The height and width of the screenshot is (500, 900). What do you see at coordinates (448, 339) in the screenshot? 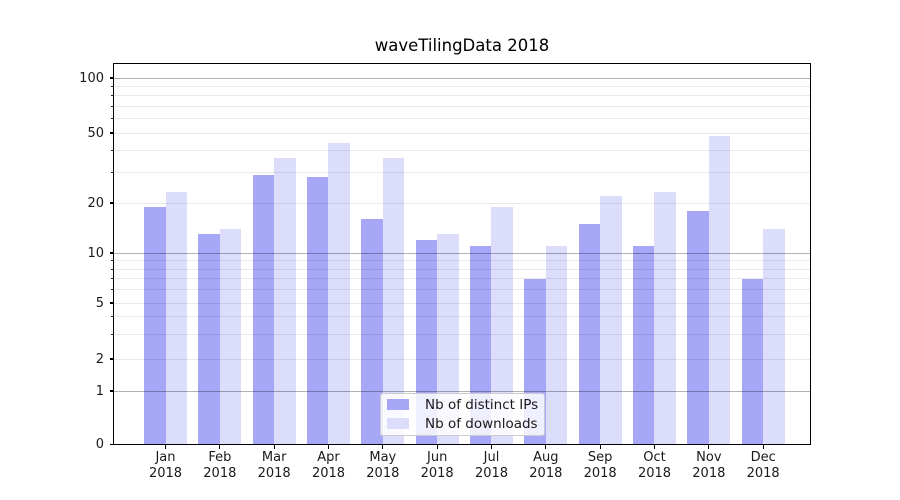
I see `bar-nb-of-downloads-jun` at bounding box center [448, 339].